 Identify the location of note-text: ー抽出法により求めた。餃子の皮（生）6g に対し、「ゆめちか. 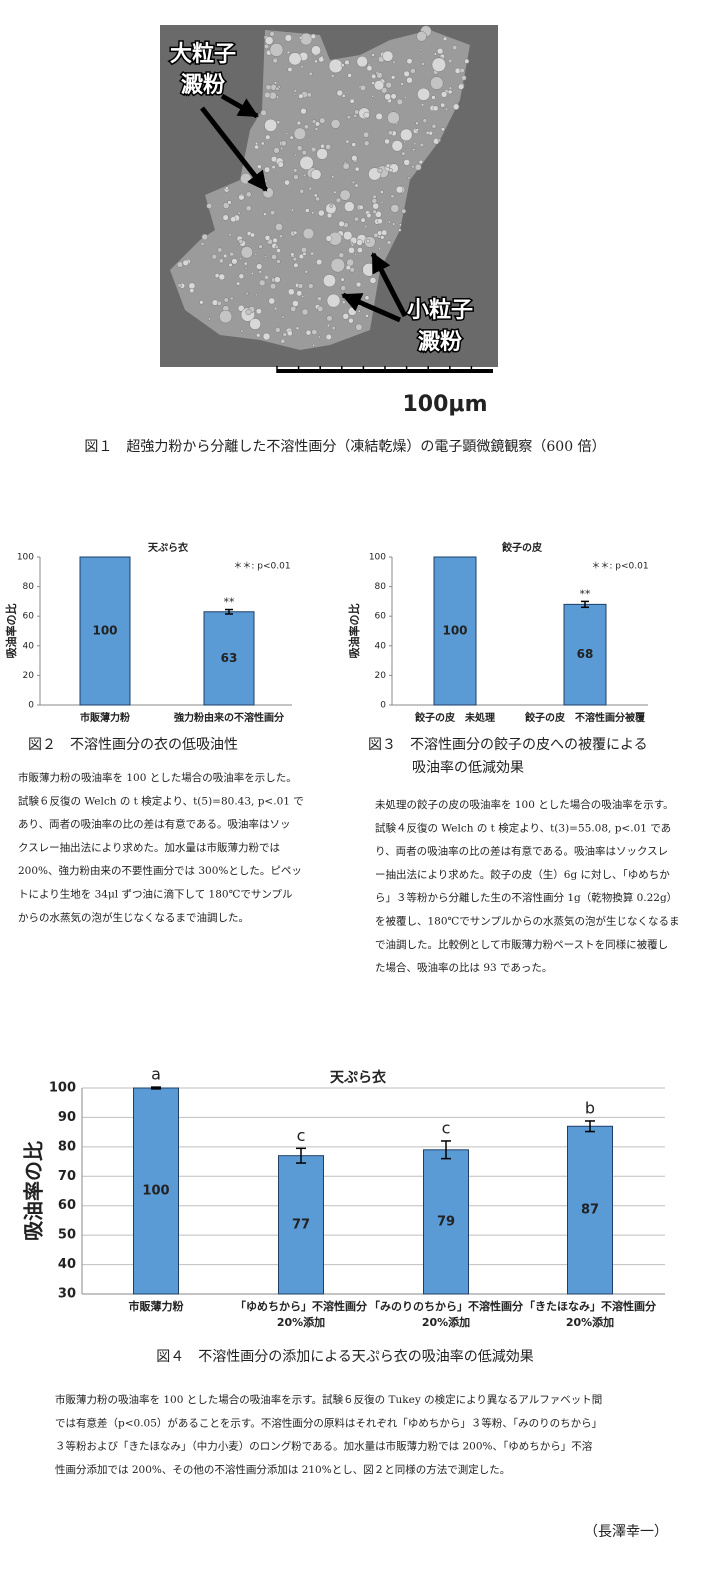
(522, 874).